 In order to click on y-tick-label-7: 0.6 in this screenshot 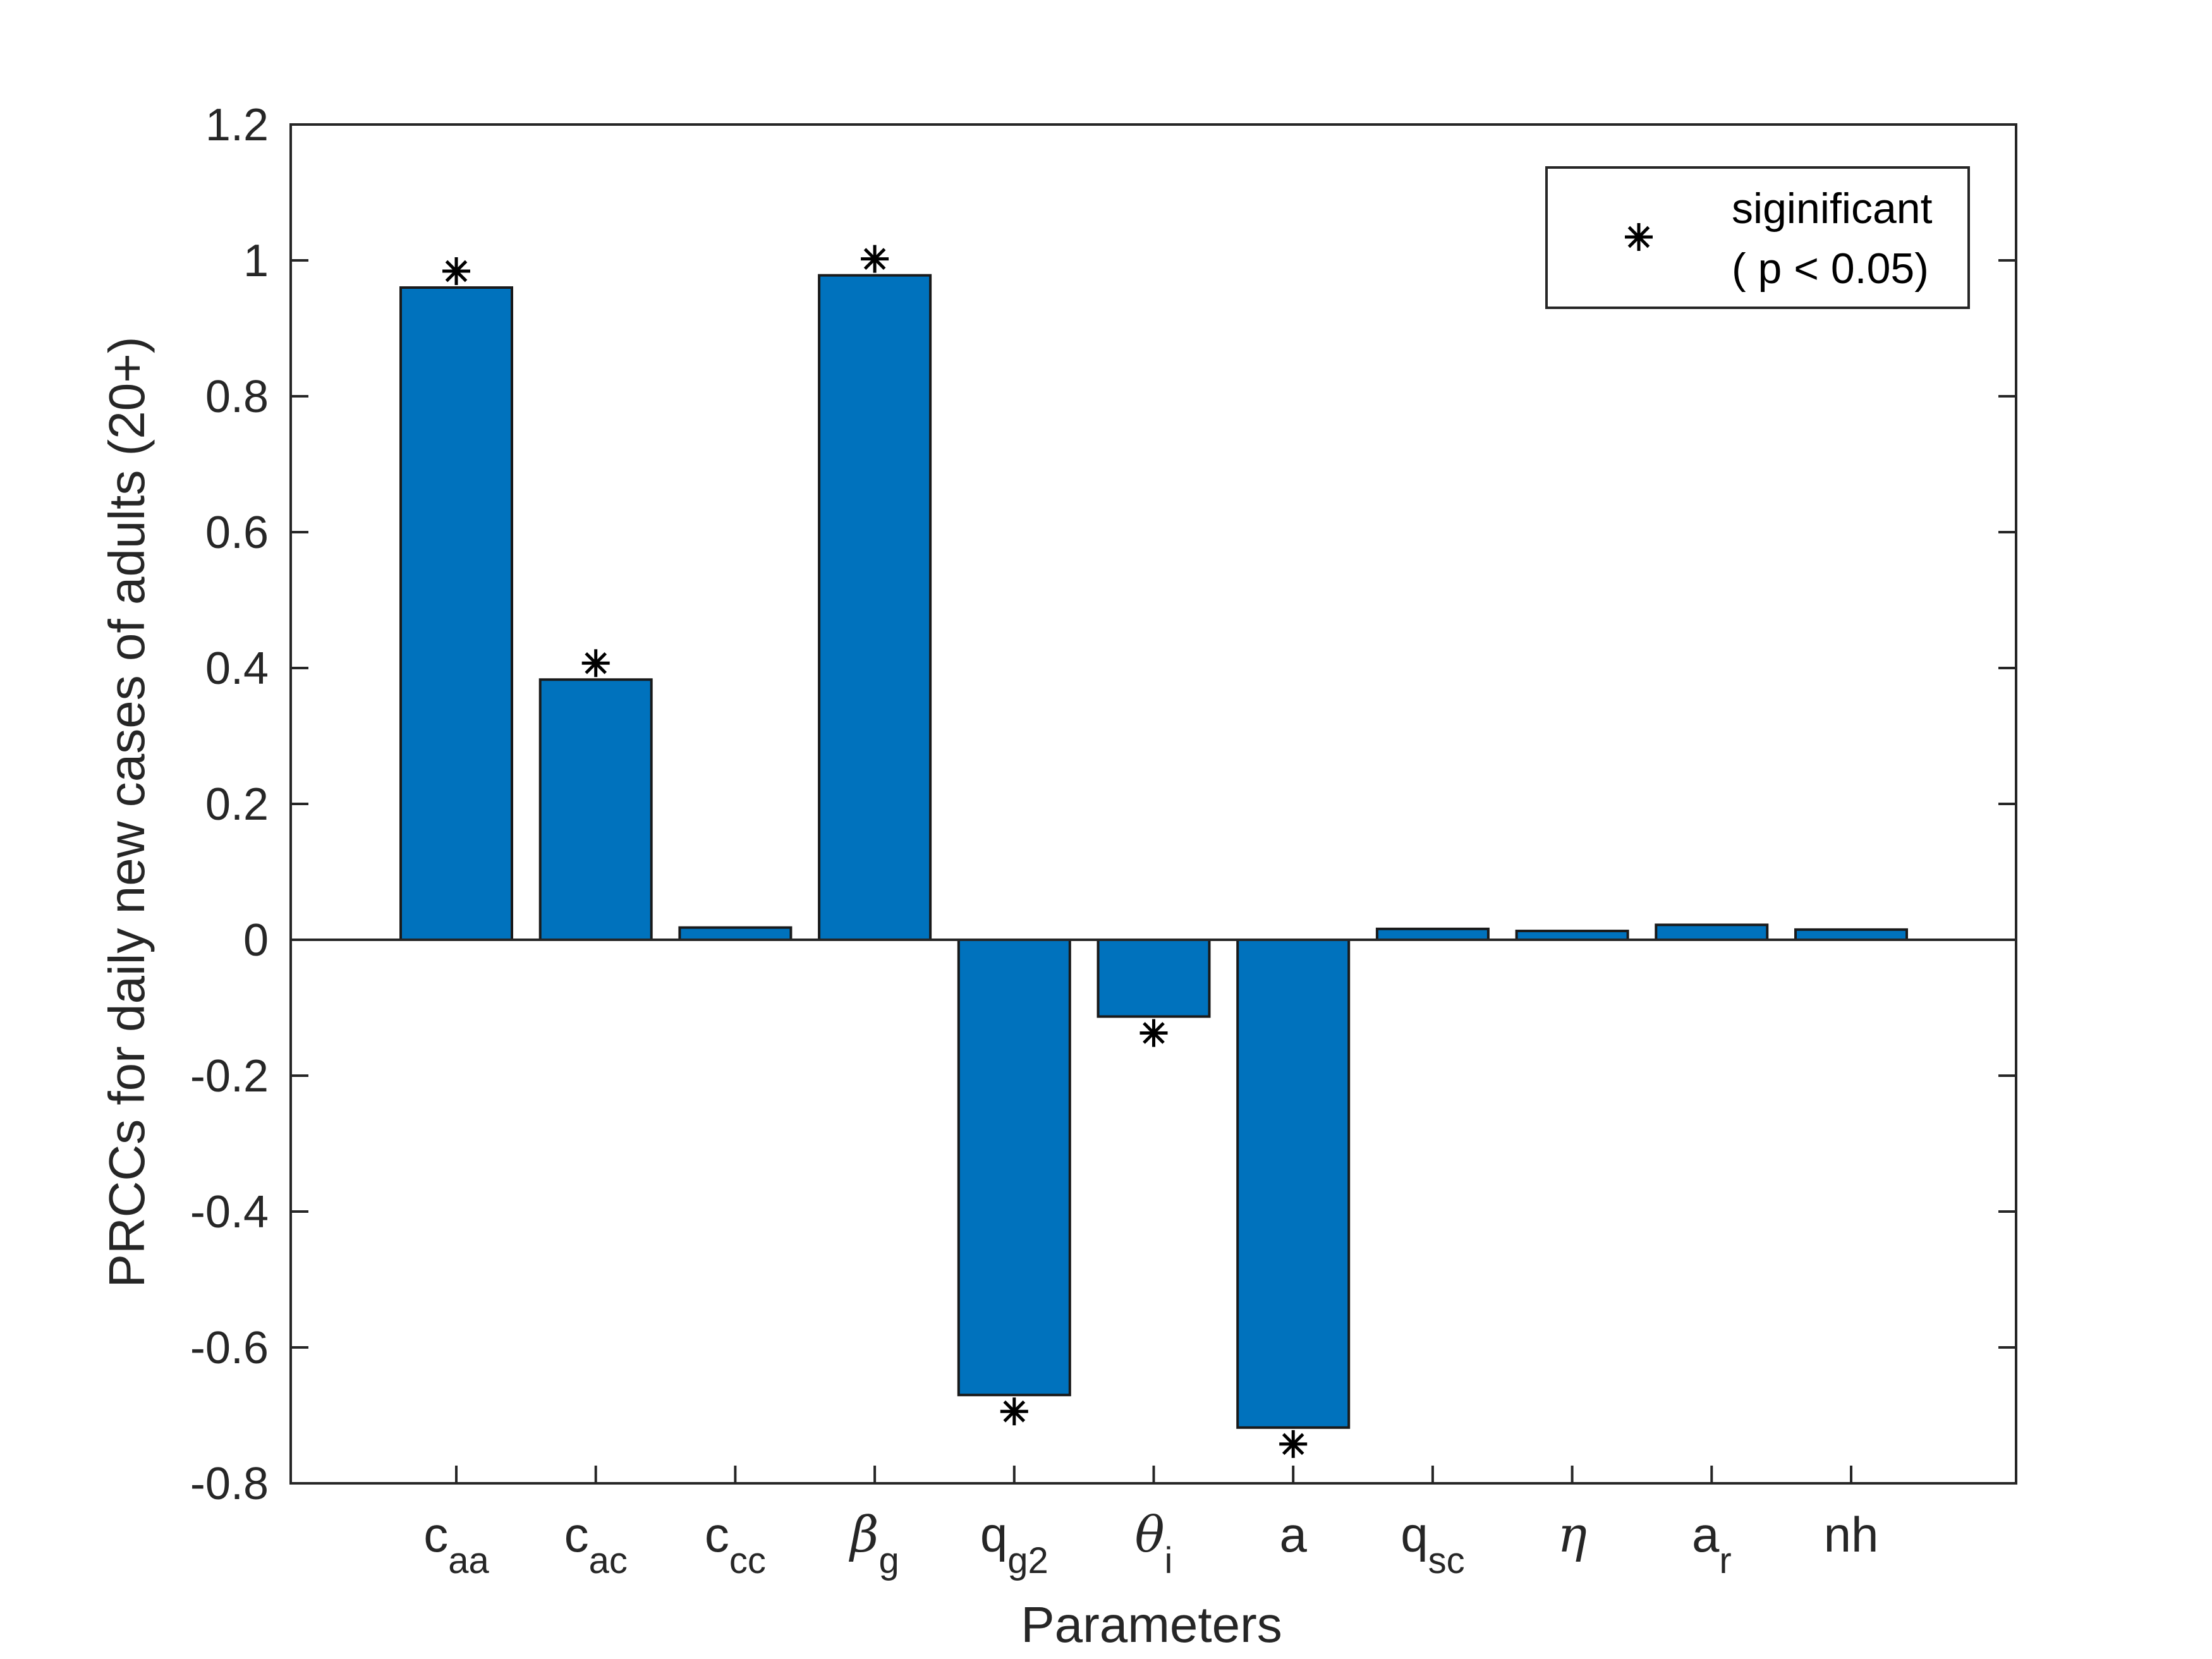, I will do `click(237, 532)`.